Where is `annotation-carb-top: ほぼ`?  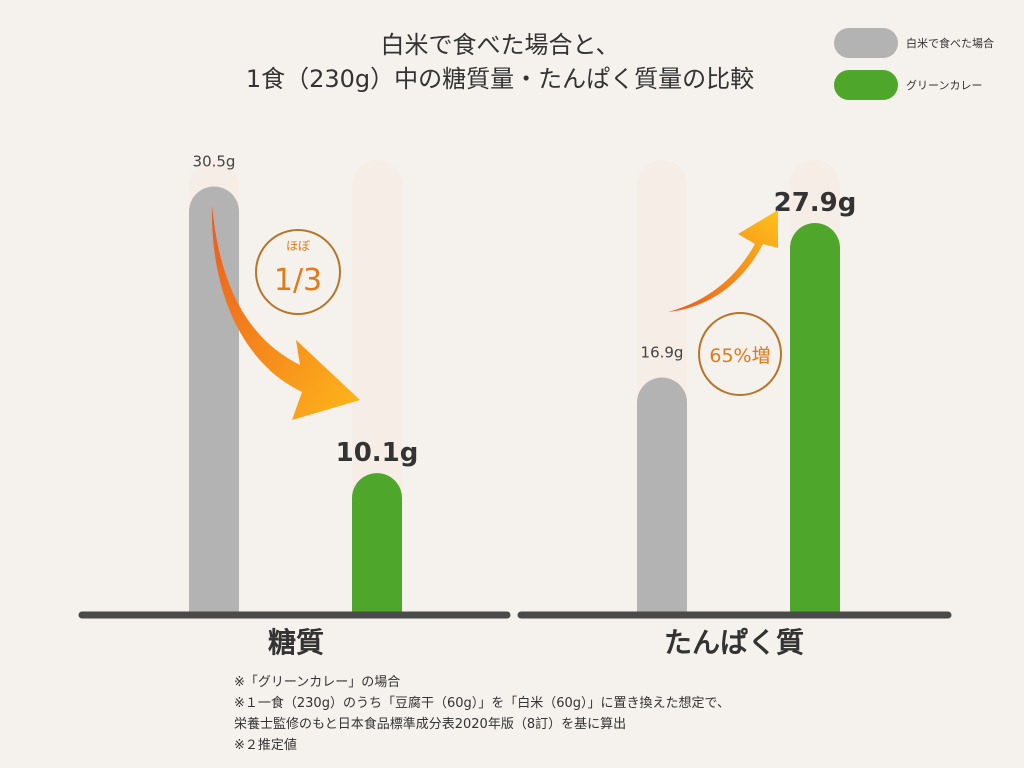
annotation-carb-top: ほぼ is located at coordinates (298, 246).